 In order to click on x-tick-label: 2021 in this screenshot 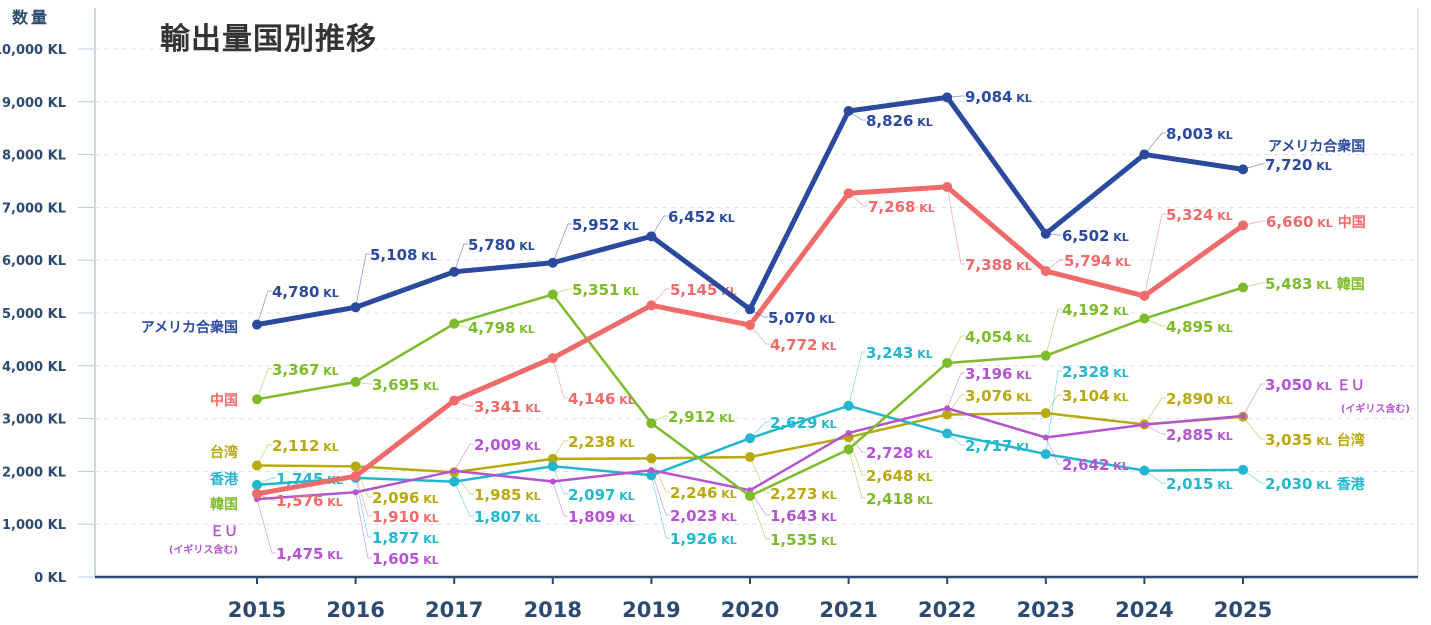, I will do `click(848, 610)`.